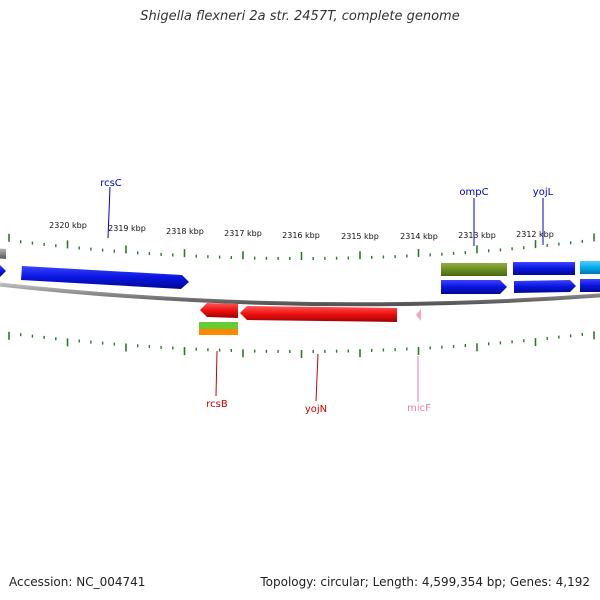 The width and height of the screenshot is (600, 600). What do you see at coordinates (473, 192) in the screenshot?
I see `gene-label-ompC: ompC` at bounding box center [473, 192].